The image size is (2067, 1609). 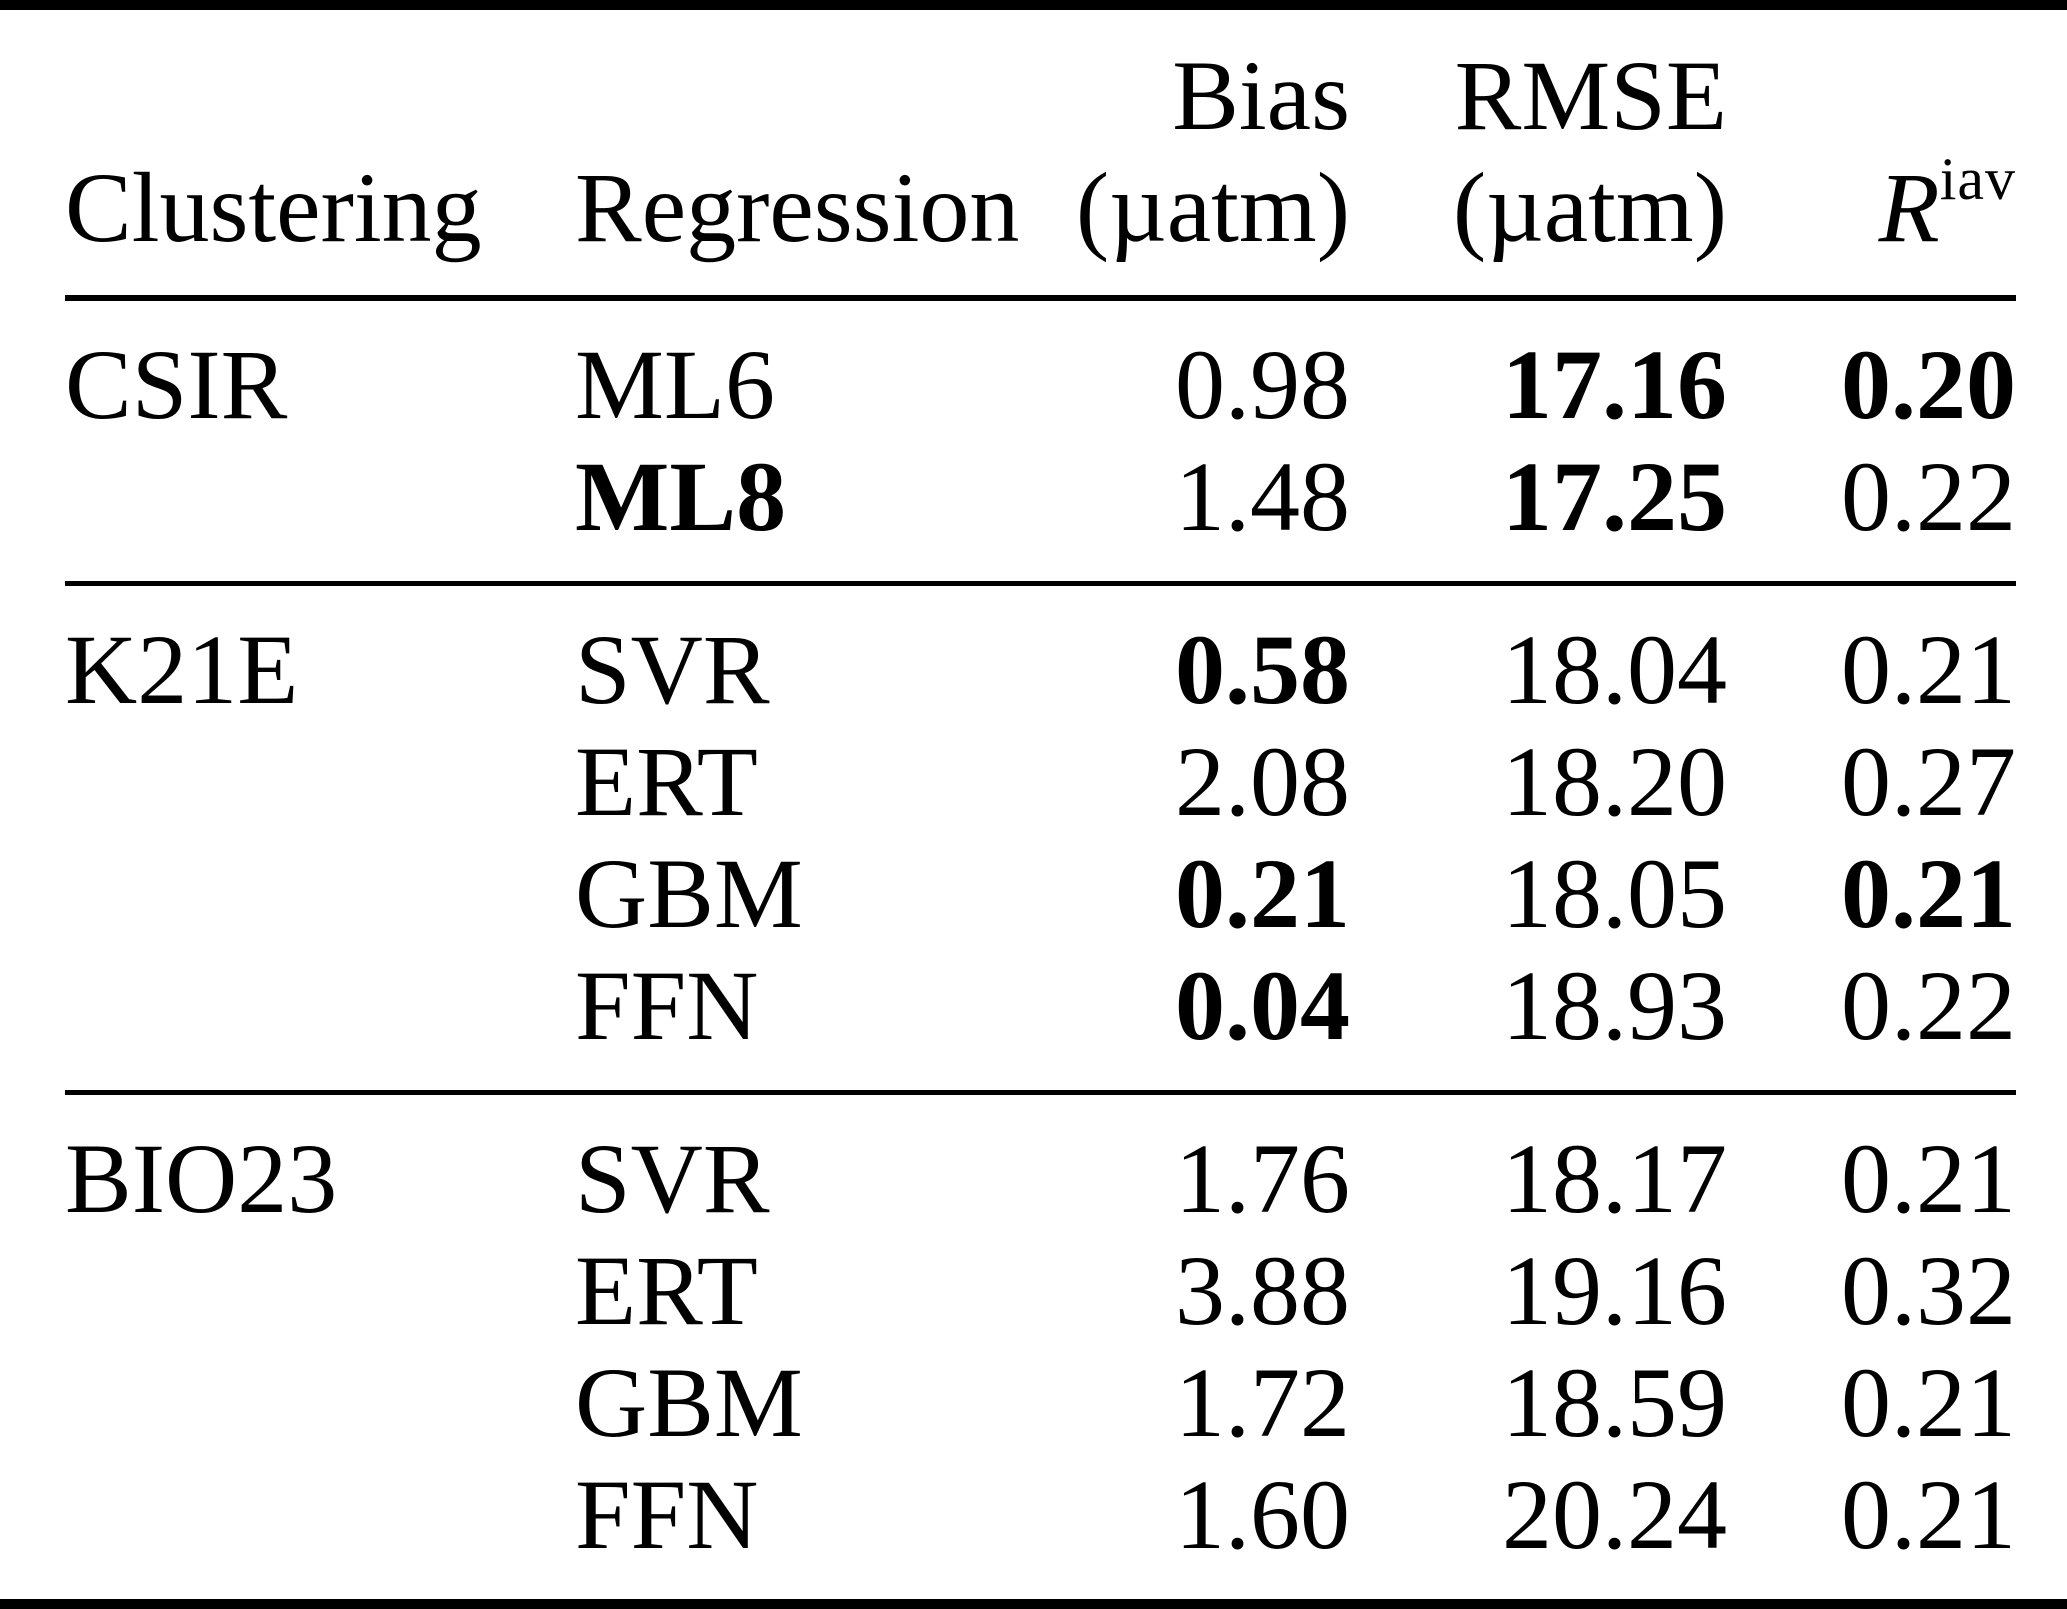 I want to click on table-row: CSIR ML6 0.98 17.16 0.20, so click(x=1040, y=385).